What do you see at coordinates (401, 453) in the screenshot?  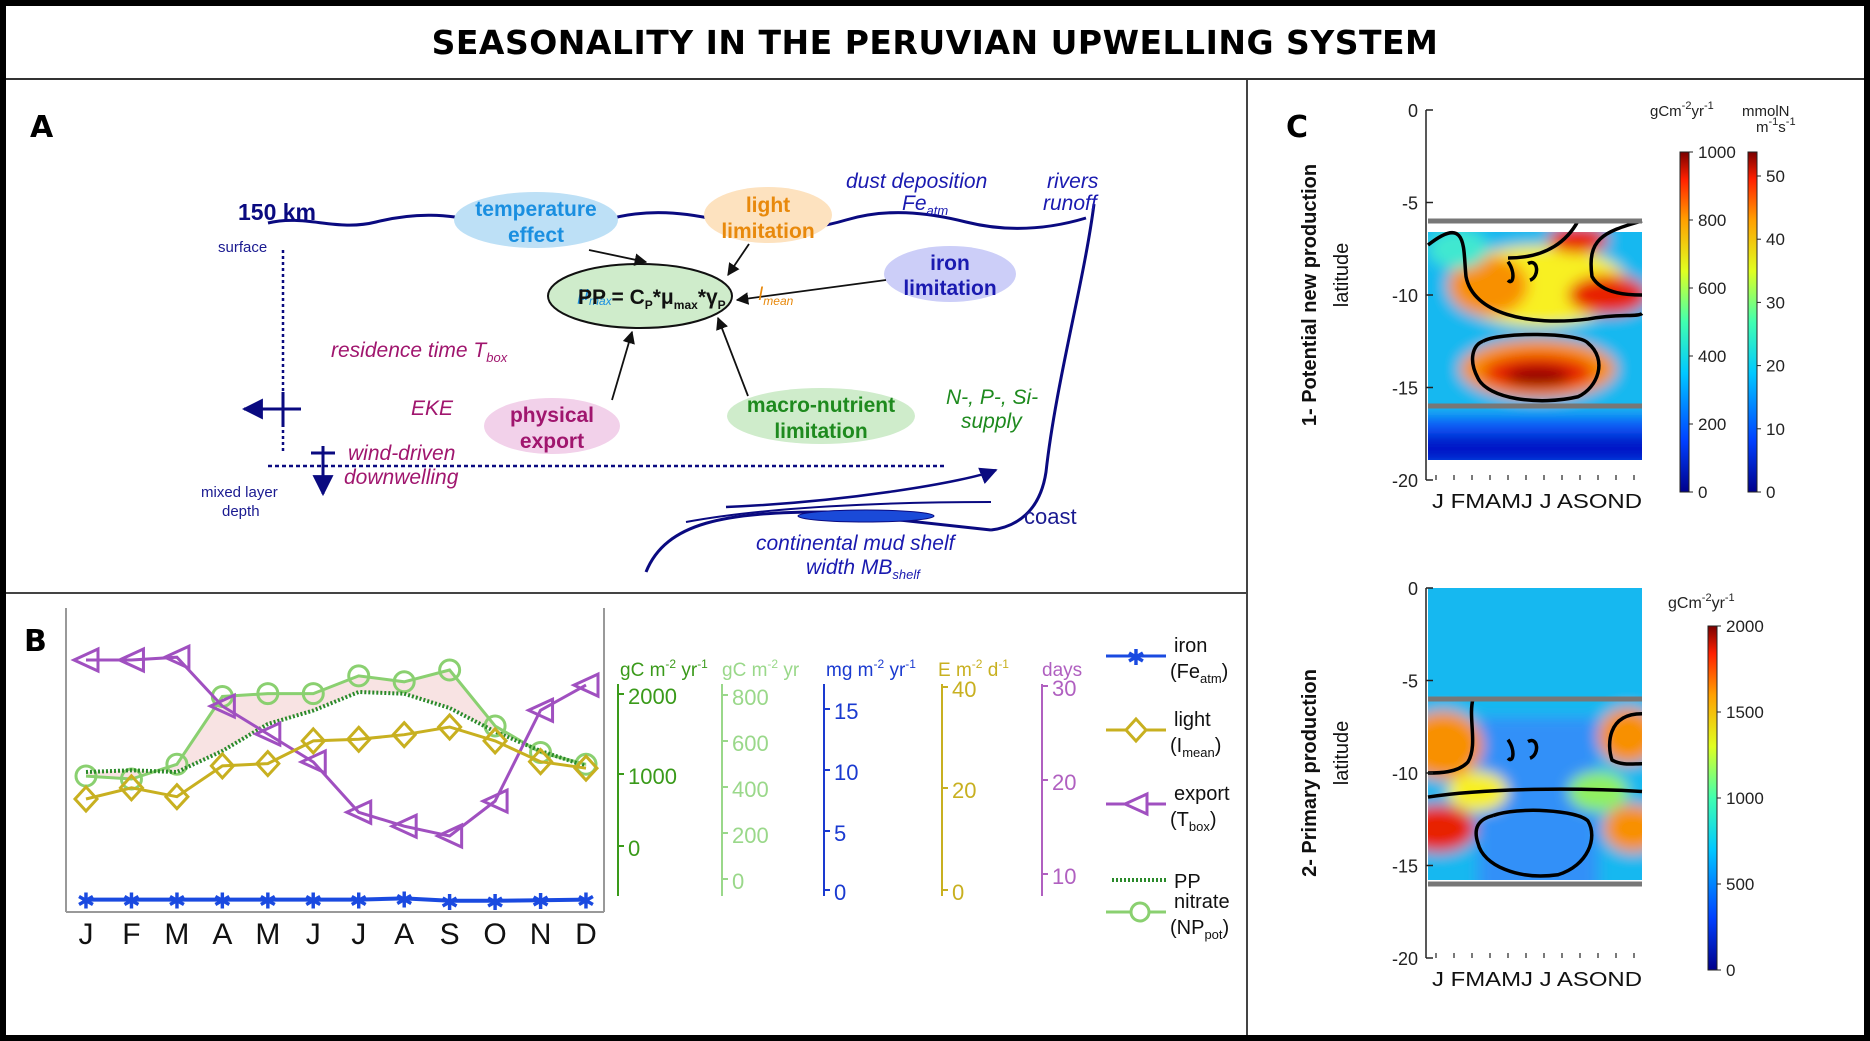 I see `wind-label-1: wind-driven` at bounding box center [401, 453].